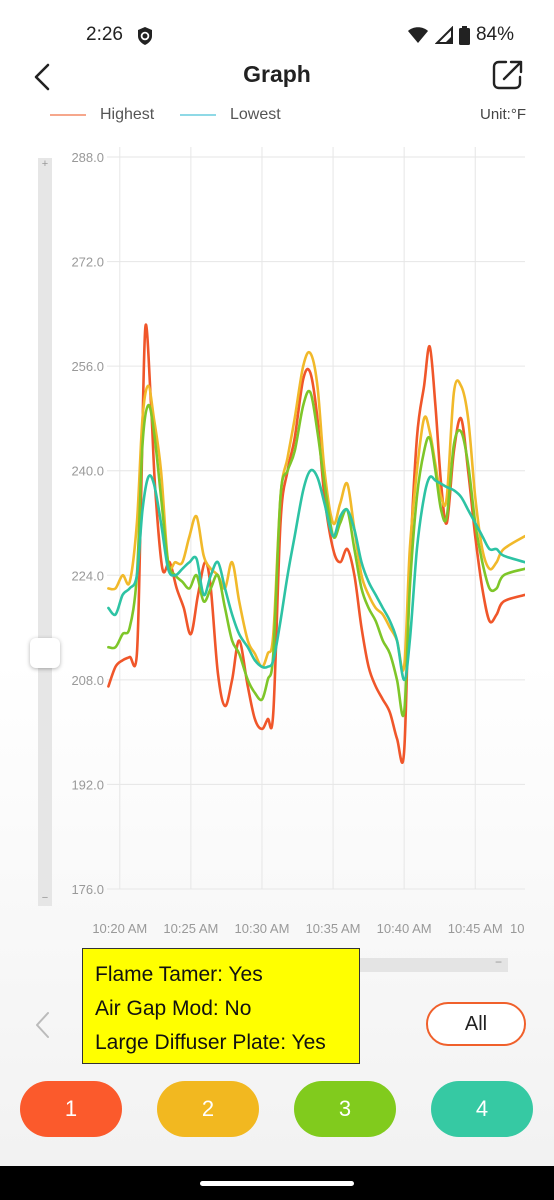 The height and width of the screenshot is (1200, 554). Describe the element at coordinates (87, 366) in the screenshot. I see `y-tick-label: 256.0` at that location.